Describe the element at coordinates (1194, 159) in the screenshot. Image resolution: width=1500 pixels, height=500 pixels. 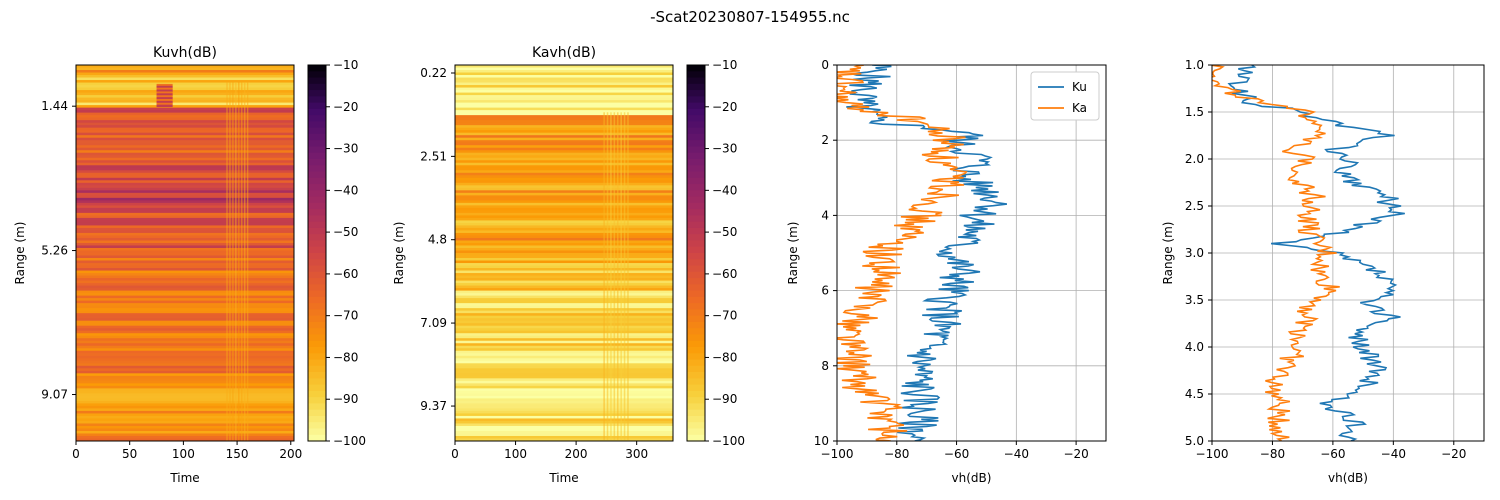
I see `y-tick-label: 2.0` at that location.